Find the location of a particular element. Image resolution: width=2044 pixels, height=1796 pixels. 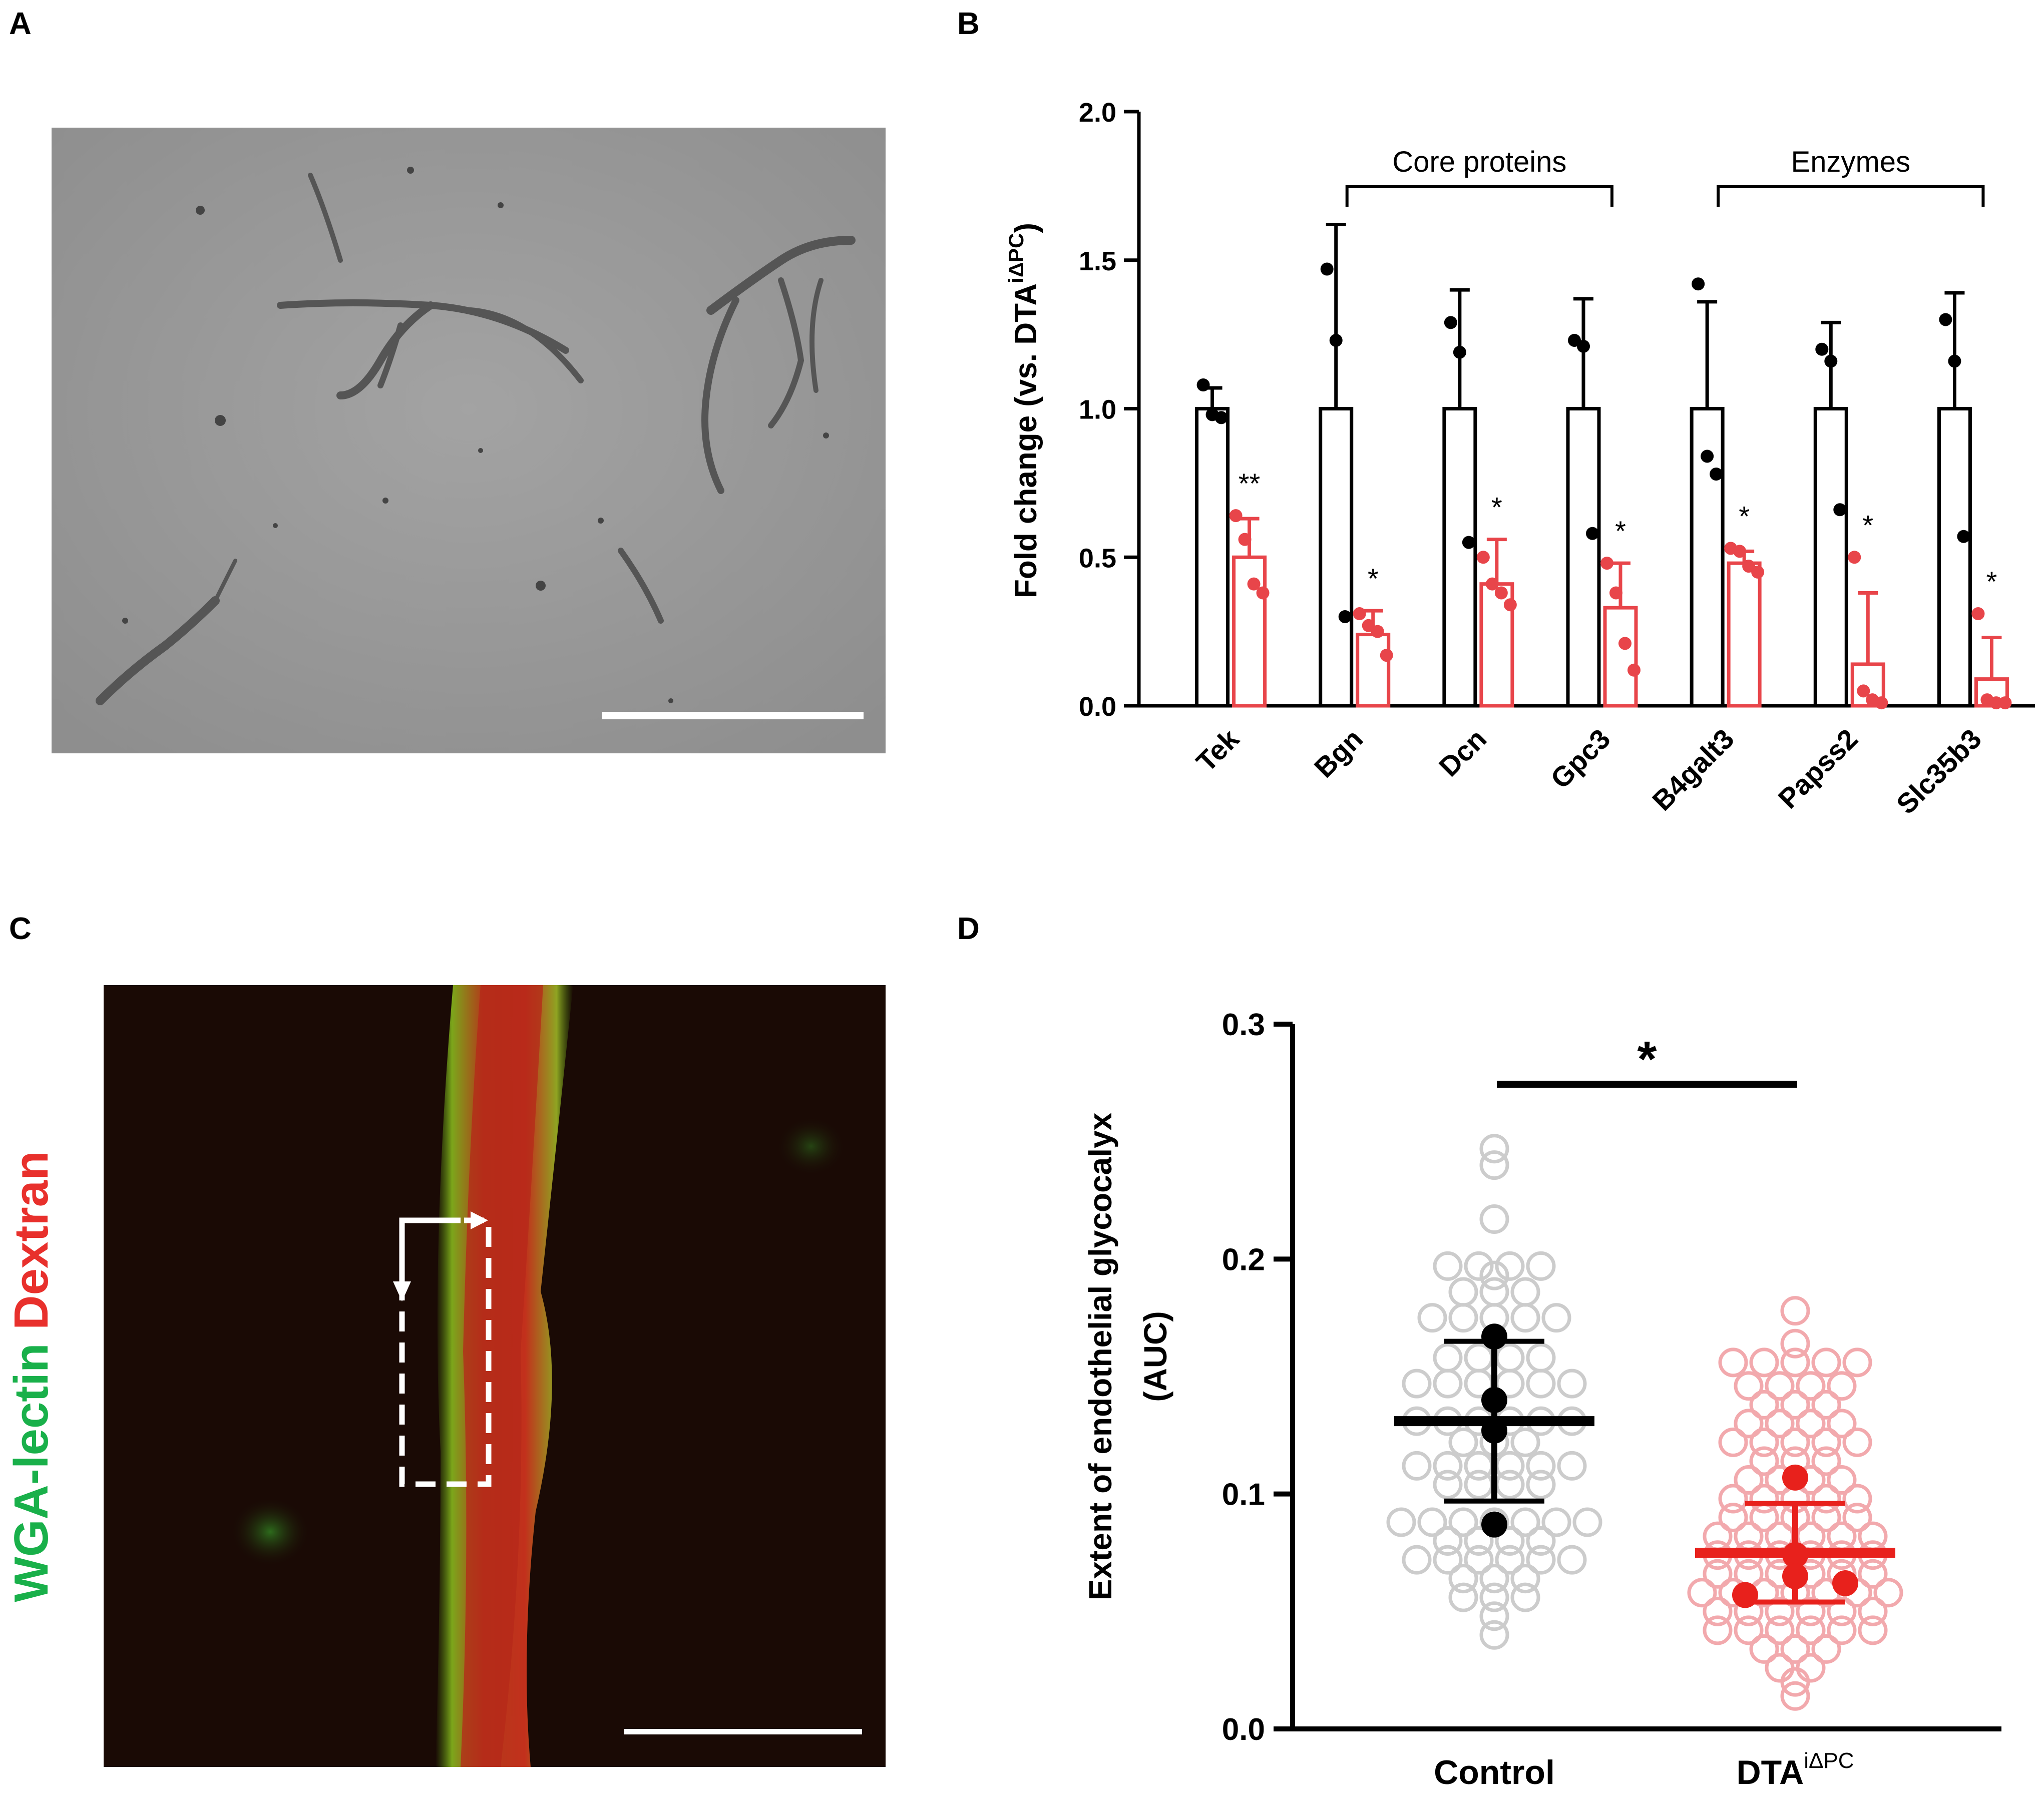

chart-b-ylabel: Fold change (vs. DTAiΔPC) is located at coordinates (1024, 411).